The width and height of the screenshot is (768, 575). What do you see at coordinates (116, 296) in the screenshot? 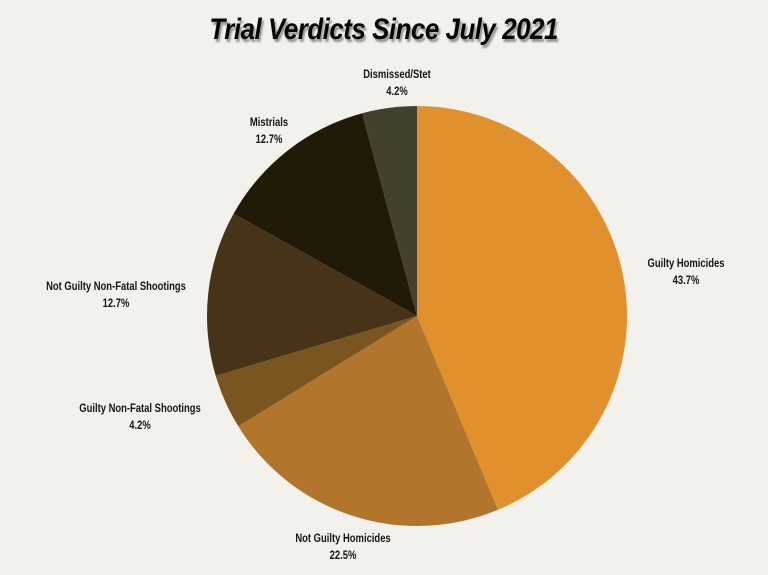
I see `slice-label-not-guilty-non-fatal-shootings: Not Guilty Non-Fatal Shootings 12.7%` at bounding box center [116, 296].